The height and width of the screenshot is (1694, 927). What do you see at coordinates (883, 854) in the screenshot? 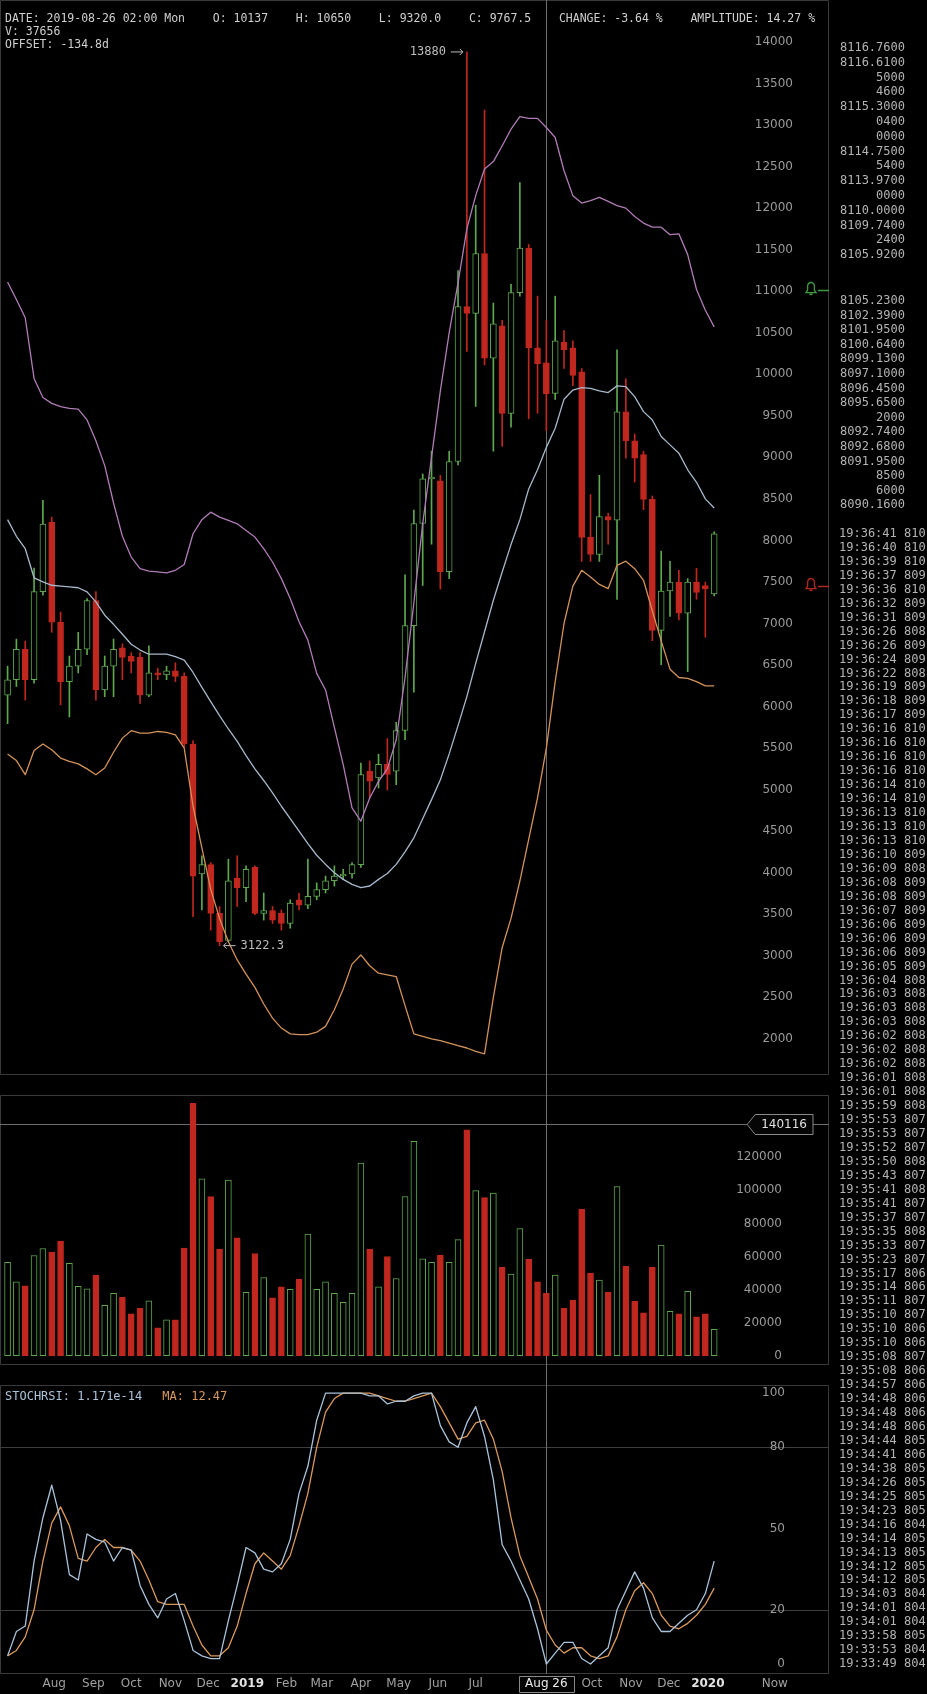
I see `text: 19:36:10 809` at bounding box center [883, 854].